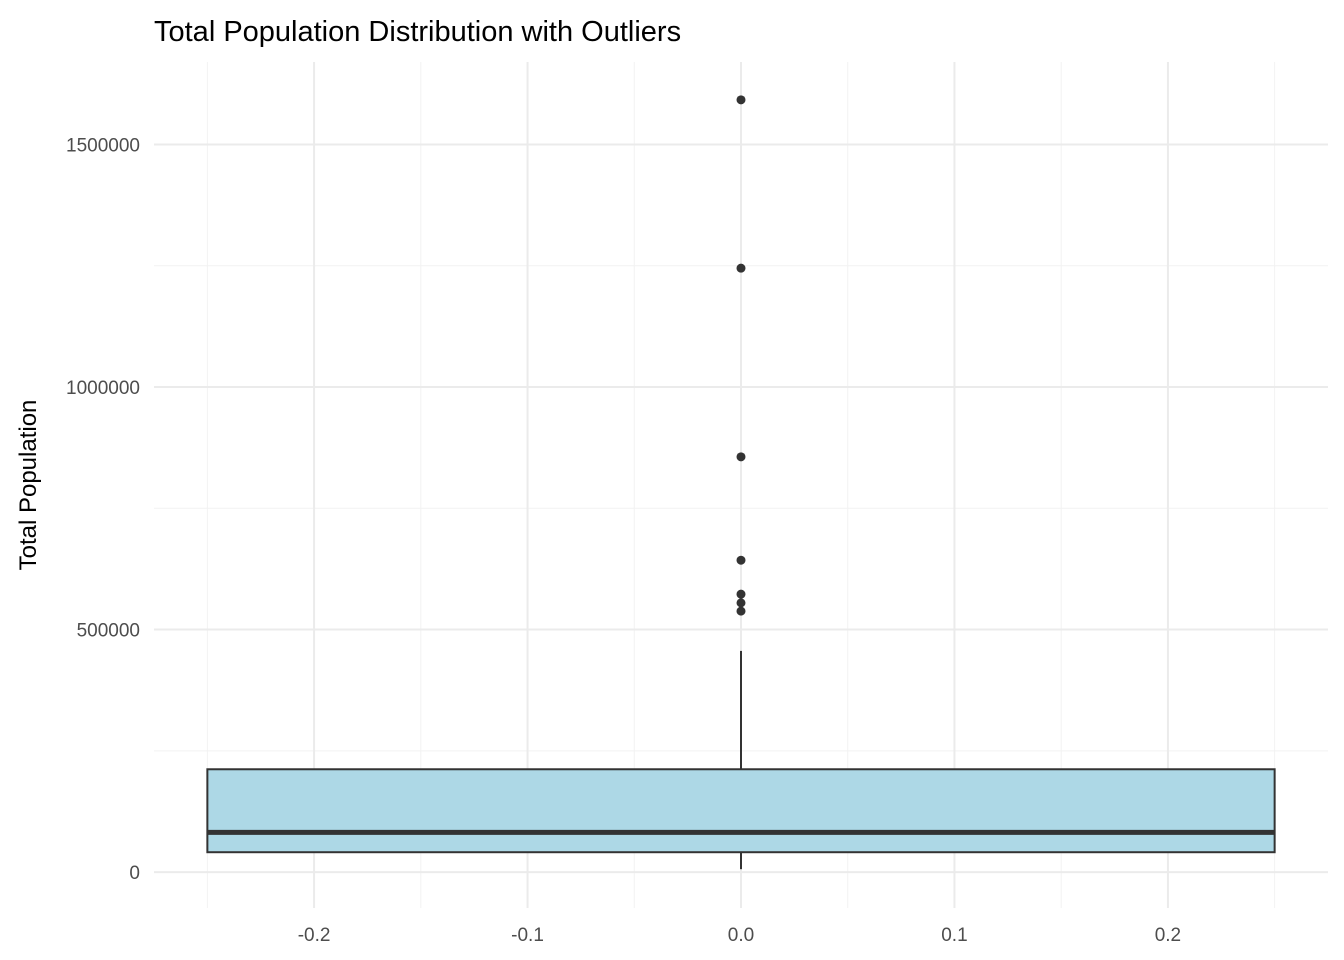  What do you see at coordinates (954, 935) in the screenshot?
I see `x-tick-label: 0.1` at bounding box center [954, 935].